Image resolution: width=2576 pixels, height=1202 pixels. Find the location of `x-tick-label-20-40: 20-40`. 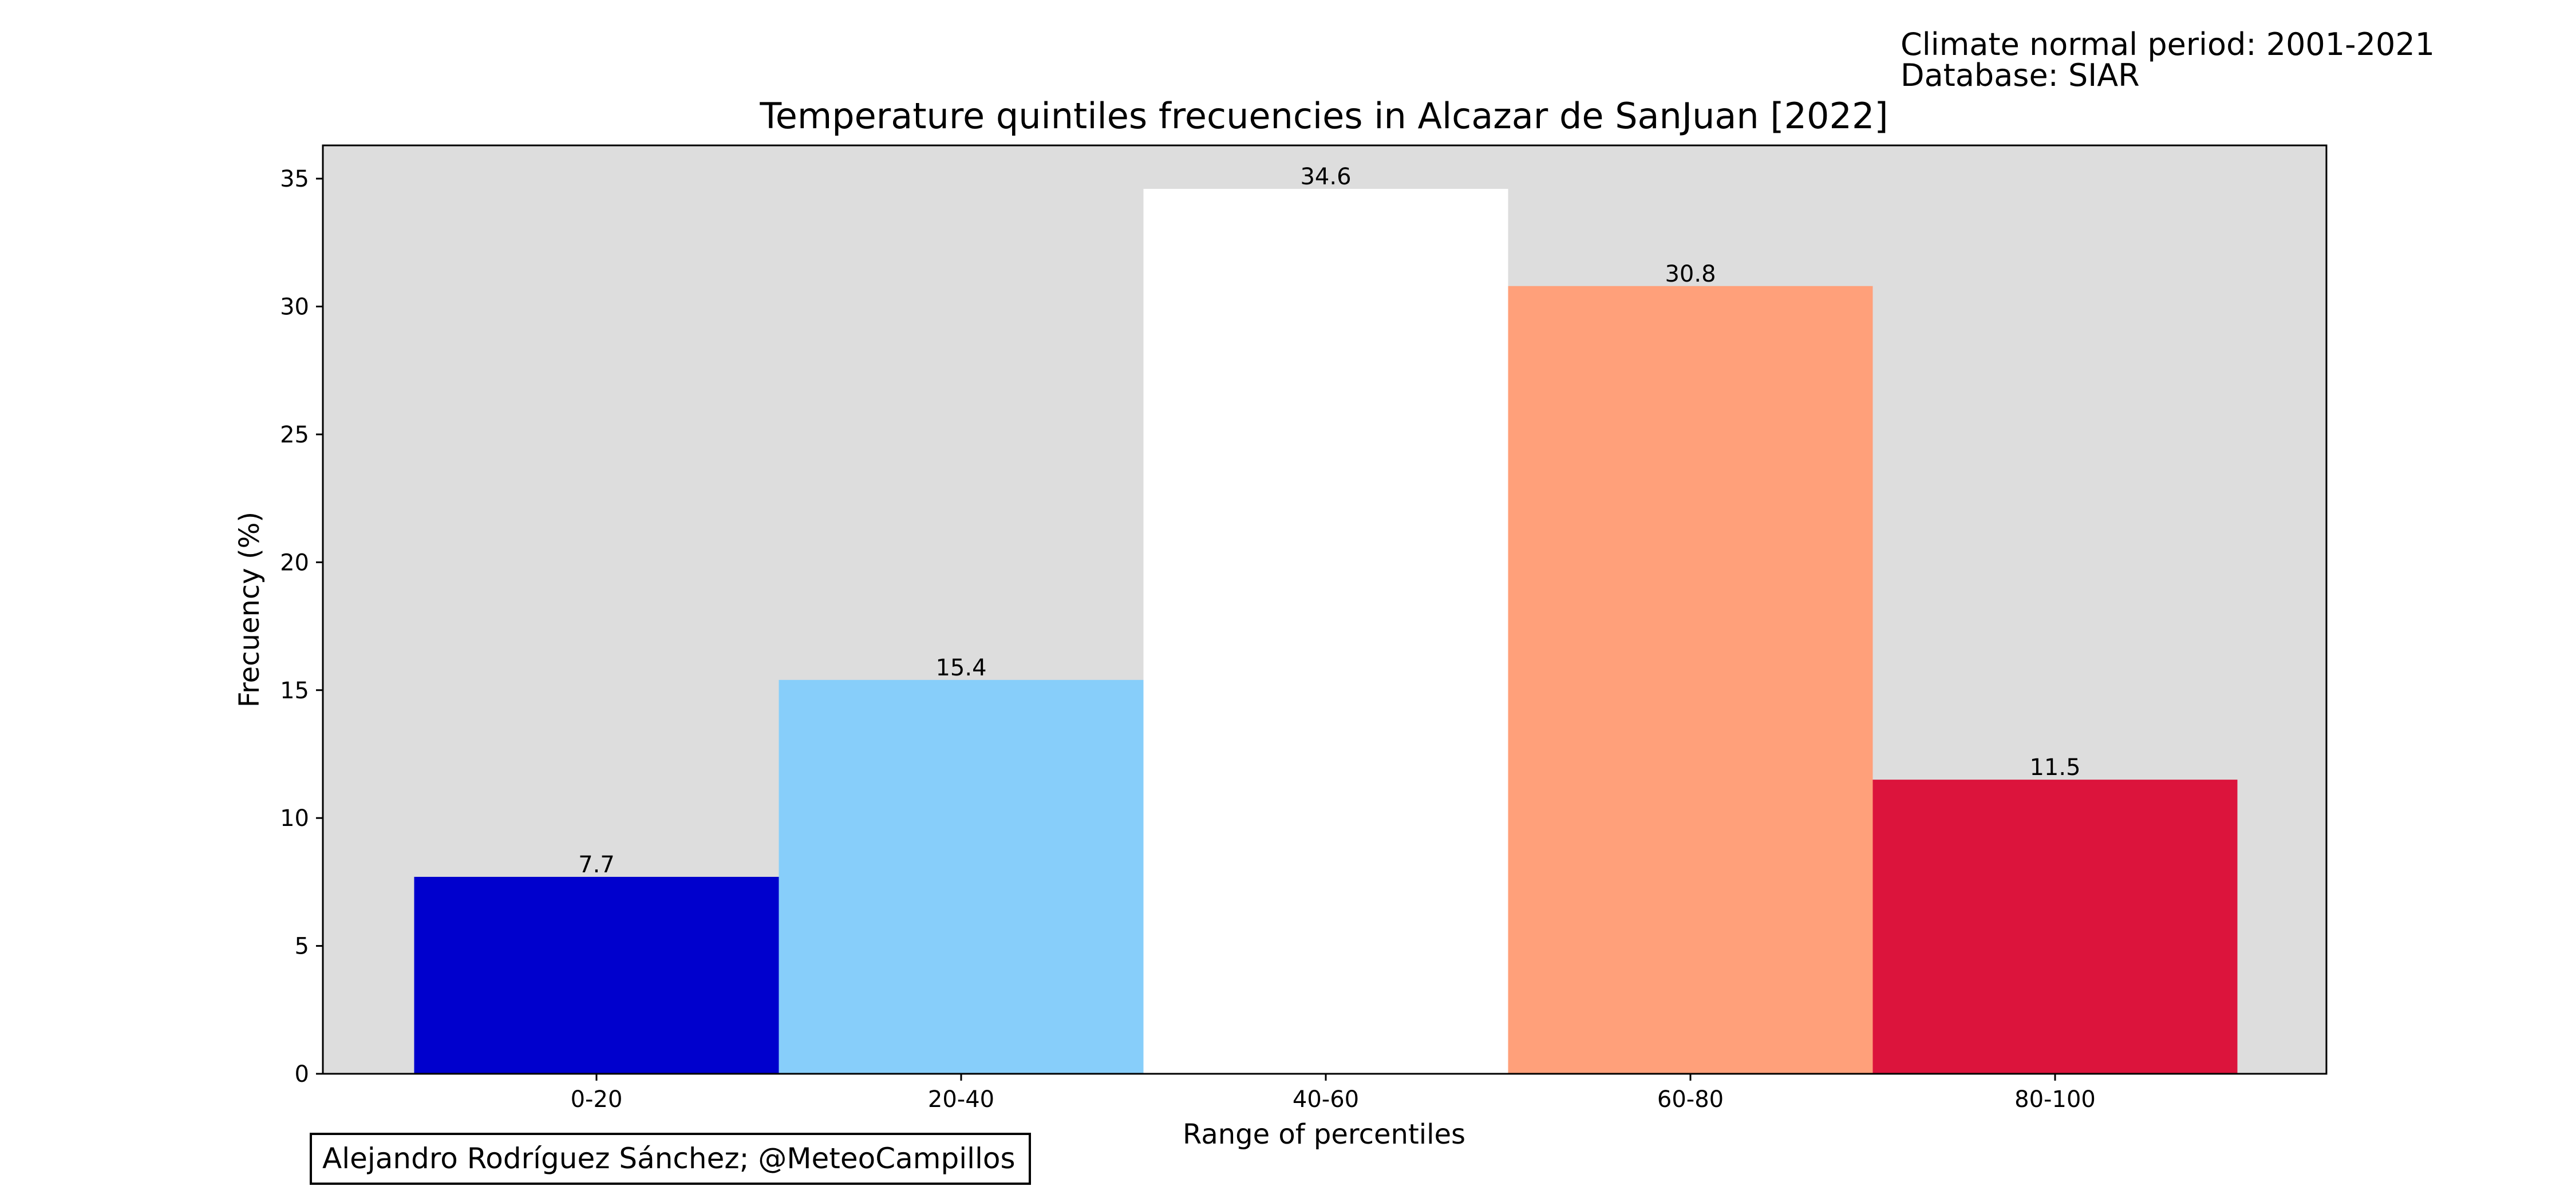

x-tick-label-20-40: 20-40 is located at coordinates (961, 1100).